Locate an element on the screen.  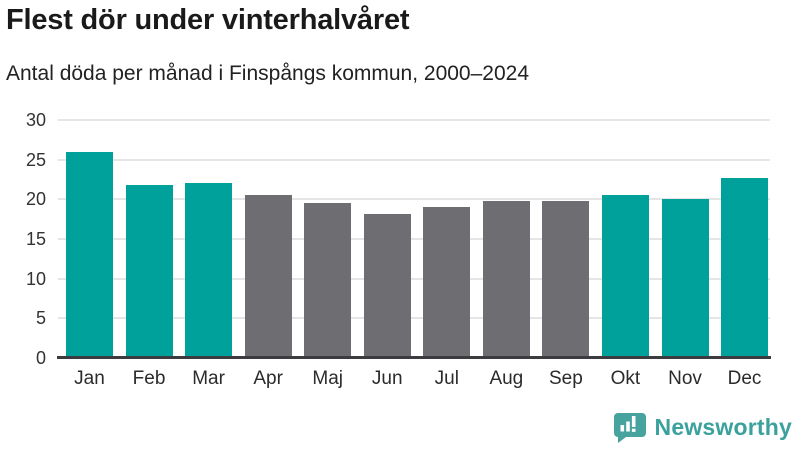
bar-jul is located at coordinates (447, 282).